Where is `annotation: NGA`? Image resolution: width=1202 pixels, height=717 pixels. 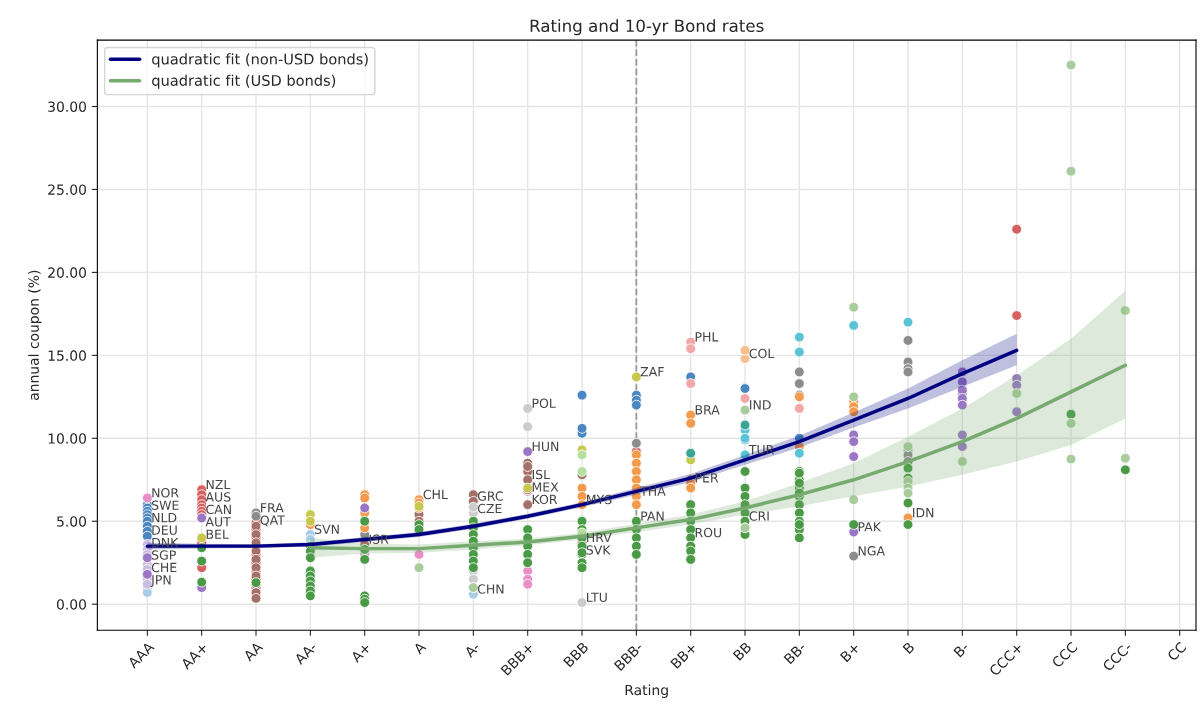 annotation: NGA is located at coordinates (871, 551).